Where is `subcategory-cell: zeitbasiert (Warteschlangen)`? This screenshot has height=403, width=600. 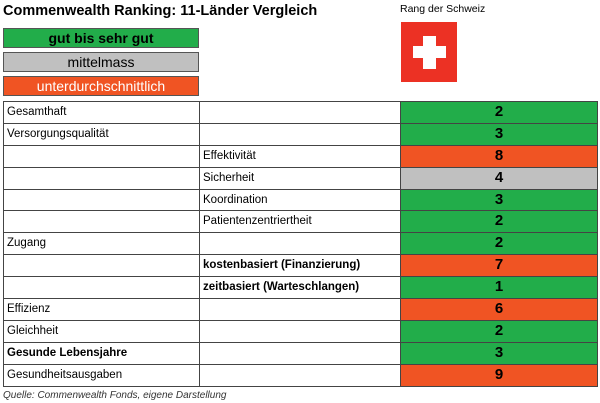 subcategory-cell: zeitbasiert (Warteschlangen) is located at coordinates (300, 288).